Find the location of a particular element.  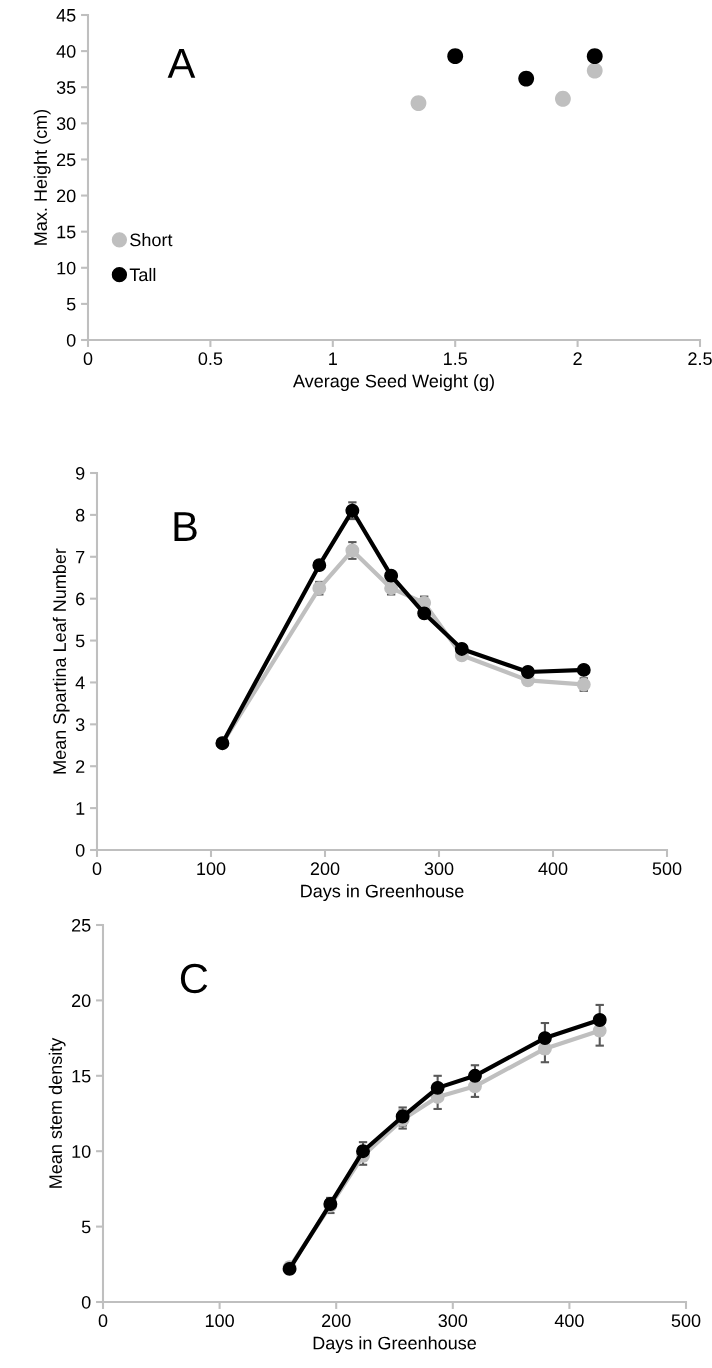

y-tick-label: 45 is located at coordinates (66, 15).